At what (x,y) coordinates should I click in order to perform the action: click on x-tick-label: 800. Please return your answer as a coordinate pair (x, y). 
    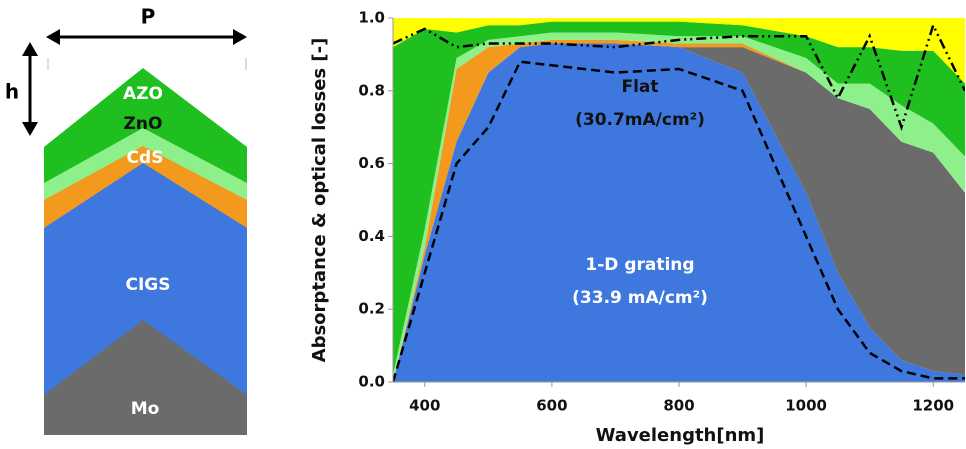
    Looking at the image, I should click on (678, 406).